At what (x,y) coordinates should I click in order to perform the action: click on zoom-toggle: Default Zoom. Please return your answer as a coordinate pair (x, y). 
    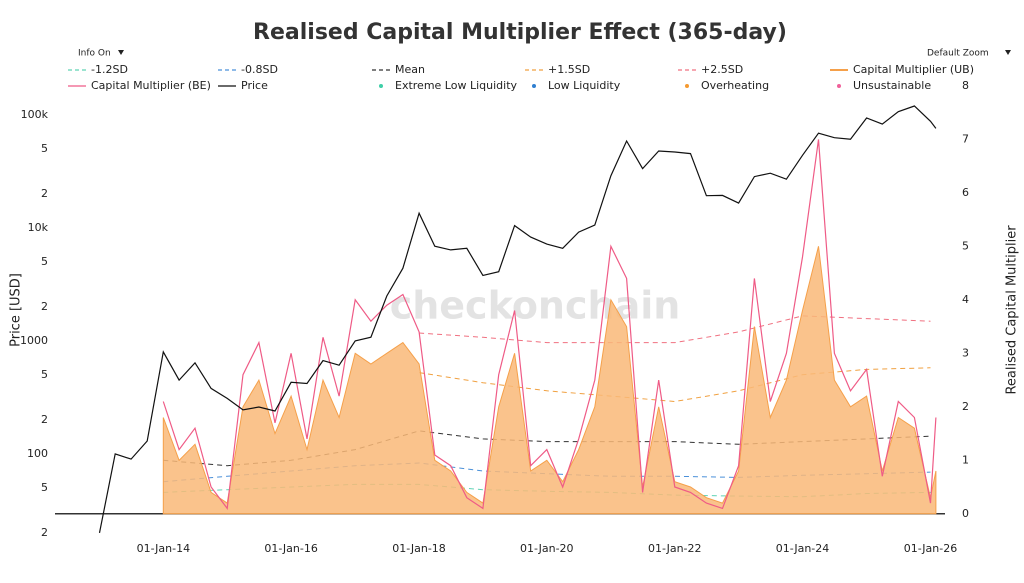
    Looking at the image, I should click on (958, 54).